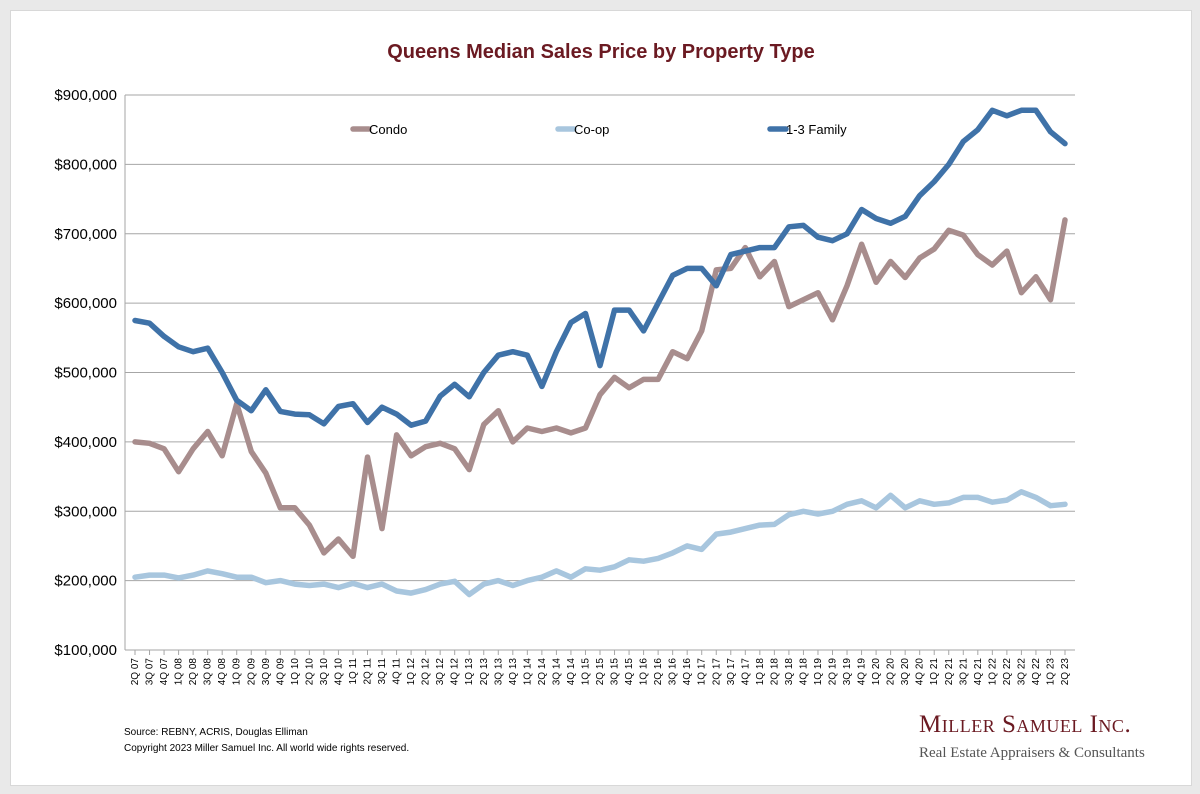  Describe the element at coordinates (847, 672) in the screenshot. I see `x-tick-label: 3Q 19` at that location.